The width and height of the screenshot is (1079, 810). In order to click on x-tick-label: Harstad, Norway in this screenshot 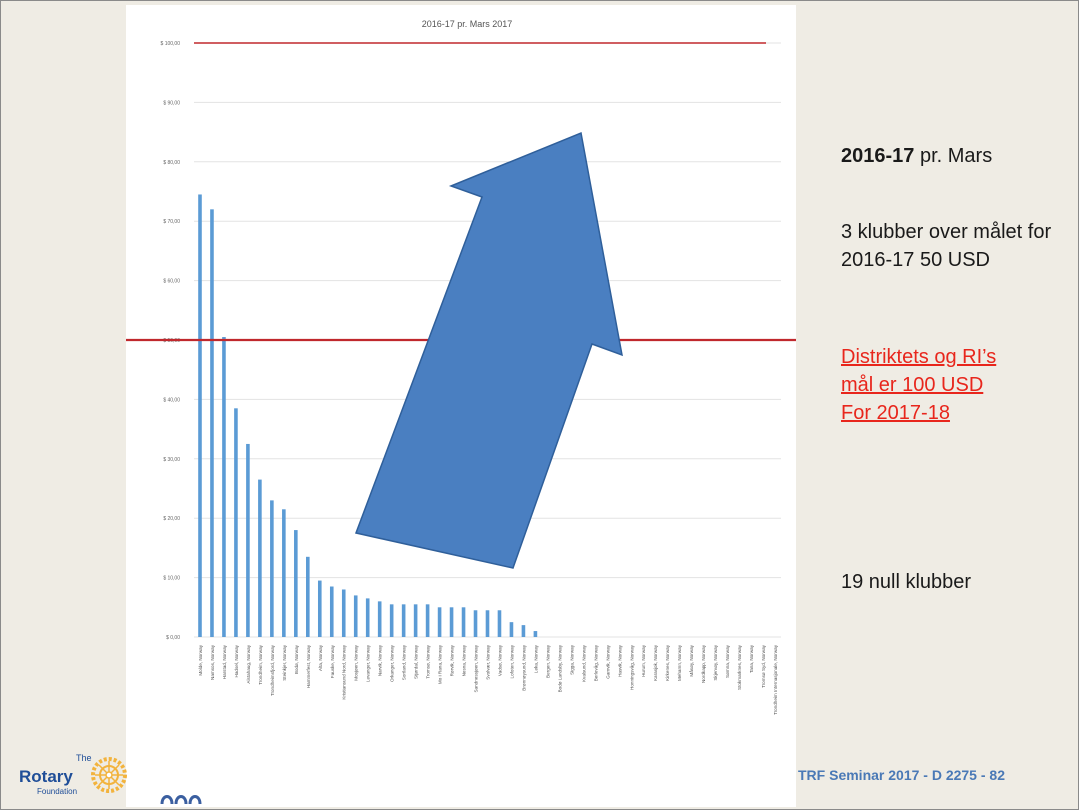, I will do `click(224, 661)`.